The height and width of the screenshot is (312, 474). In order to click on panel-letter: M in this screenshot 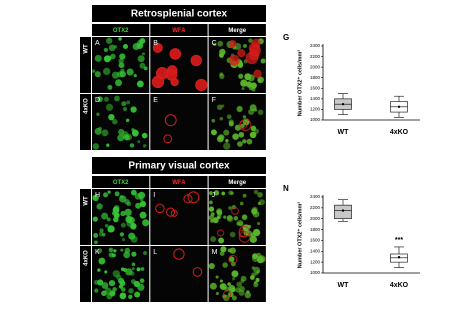, I will do `click(215, 252)`.